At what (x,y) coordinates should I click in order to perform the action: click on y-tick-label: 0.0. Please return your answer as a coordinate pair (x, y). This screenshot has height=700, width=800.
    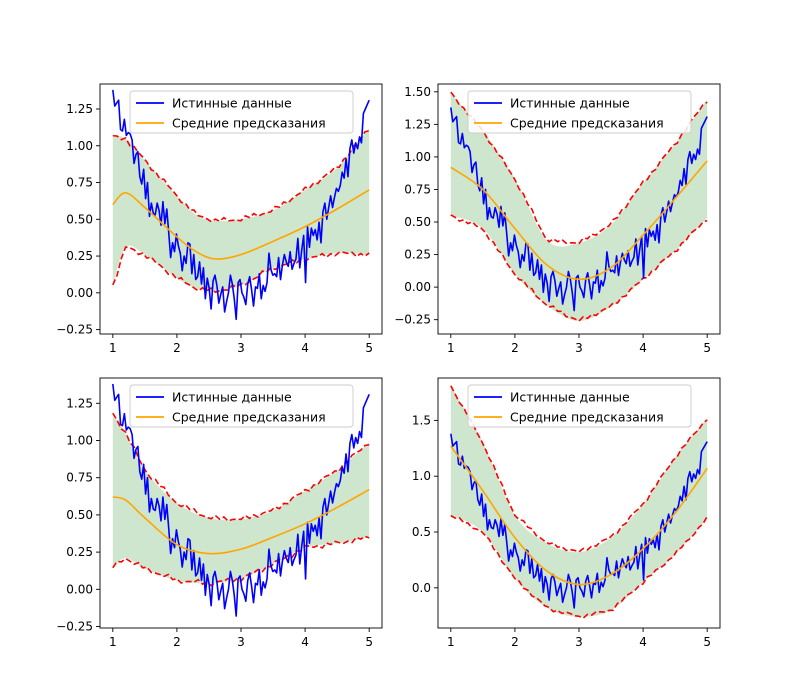
    Looking at the image, I should click on (421, 588).